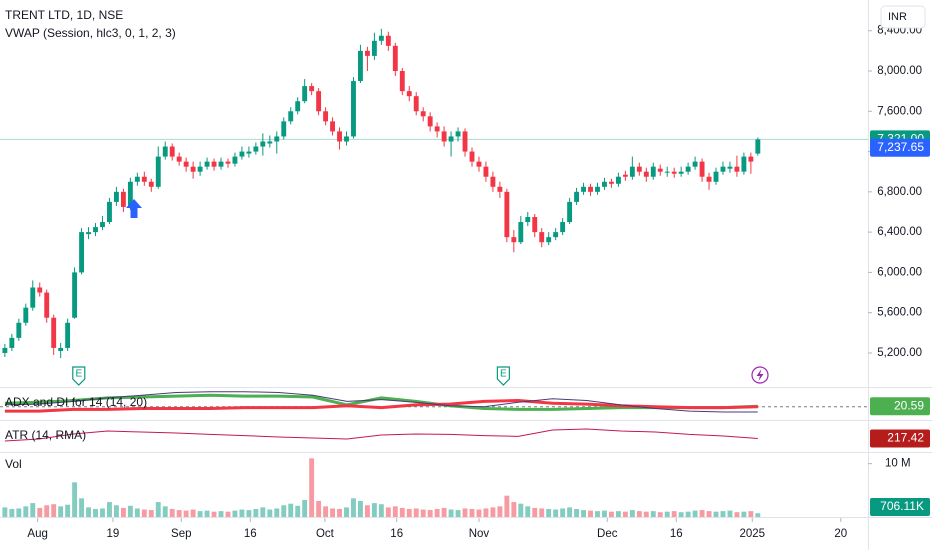 This screenshot has width=932, height=550. I want to click on x-tick-label: Oct, so click(325, 534).